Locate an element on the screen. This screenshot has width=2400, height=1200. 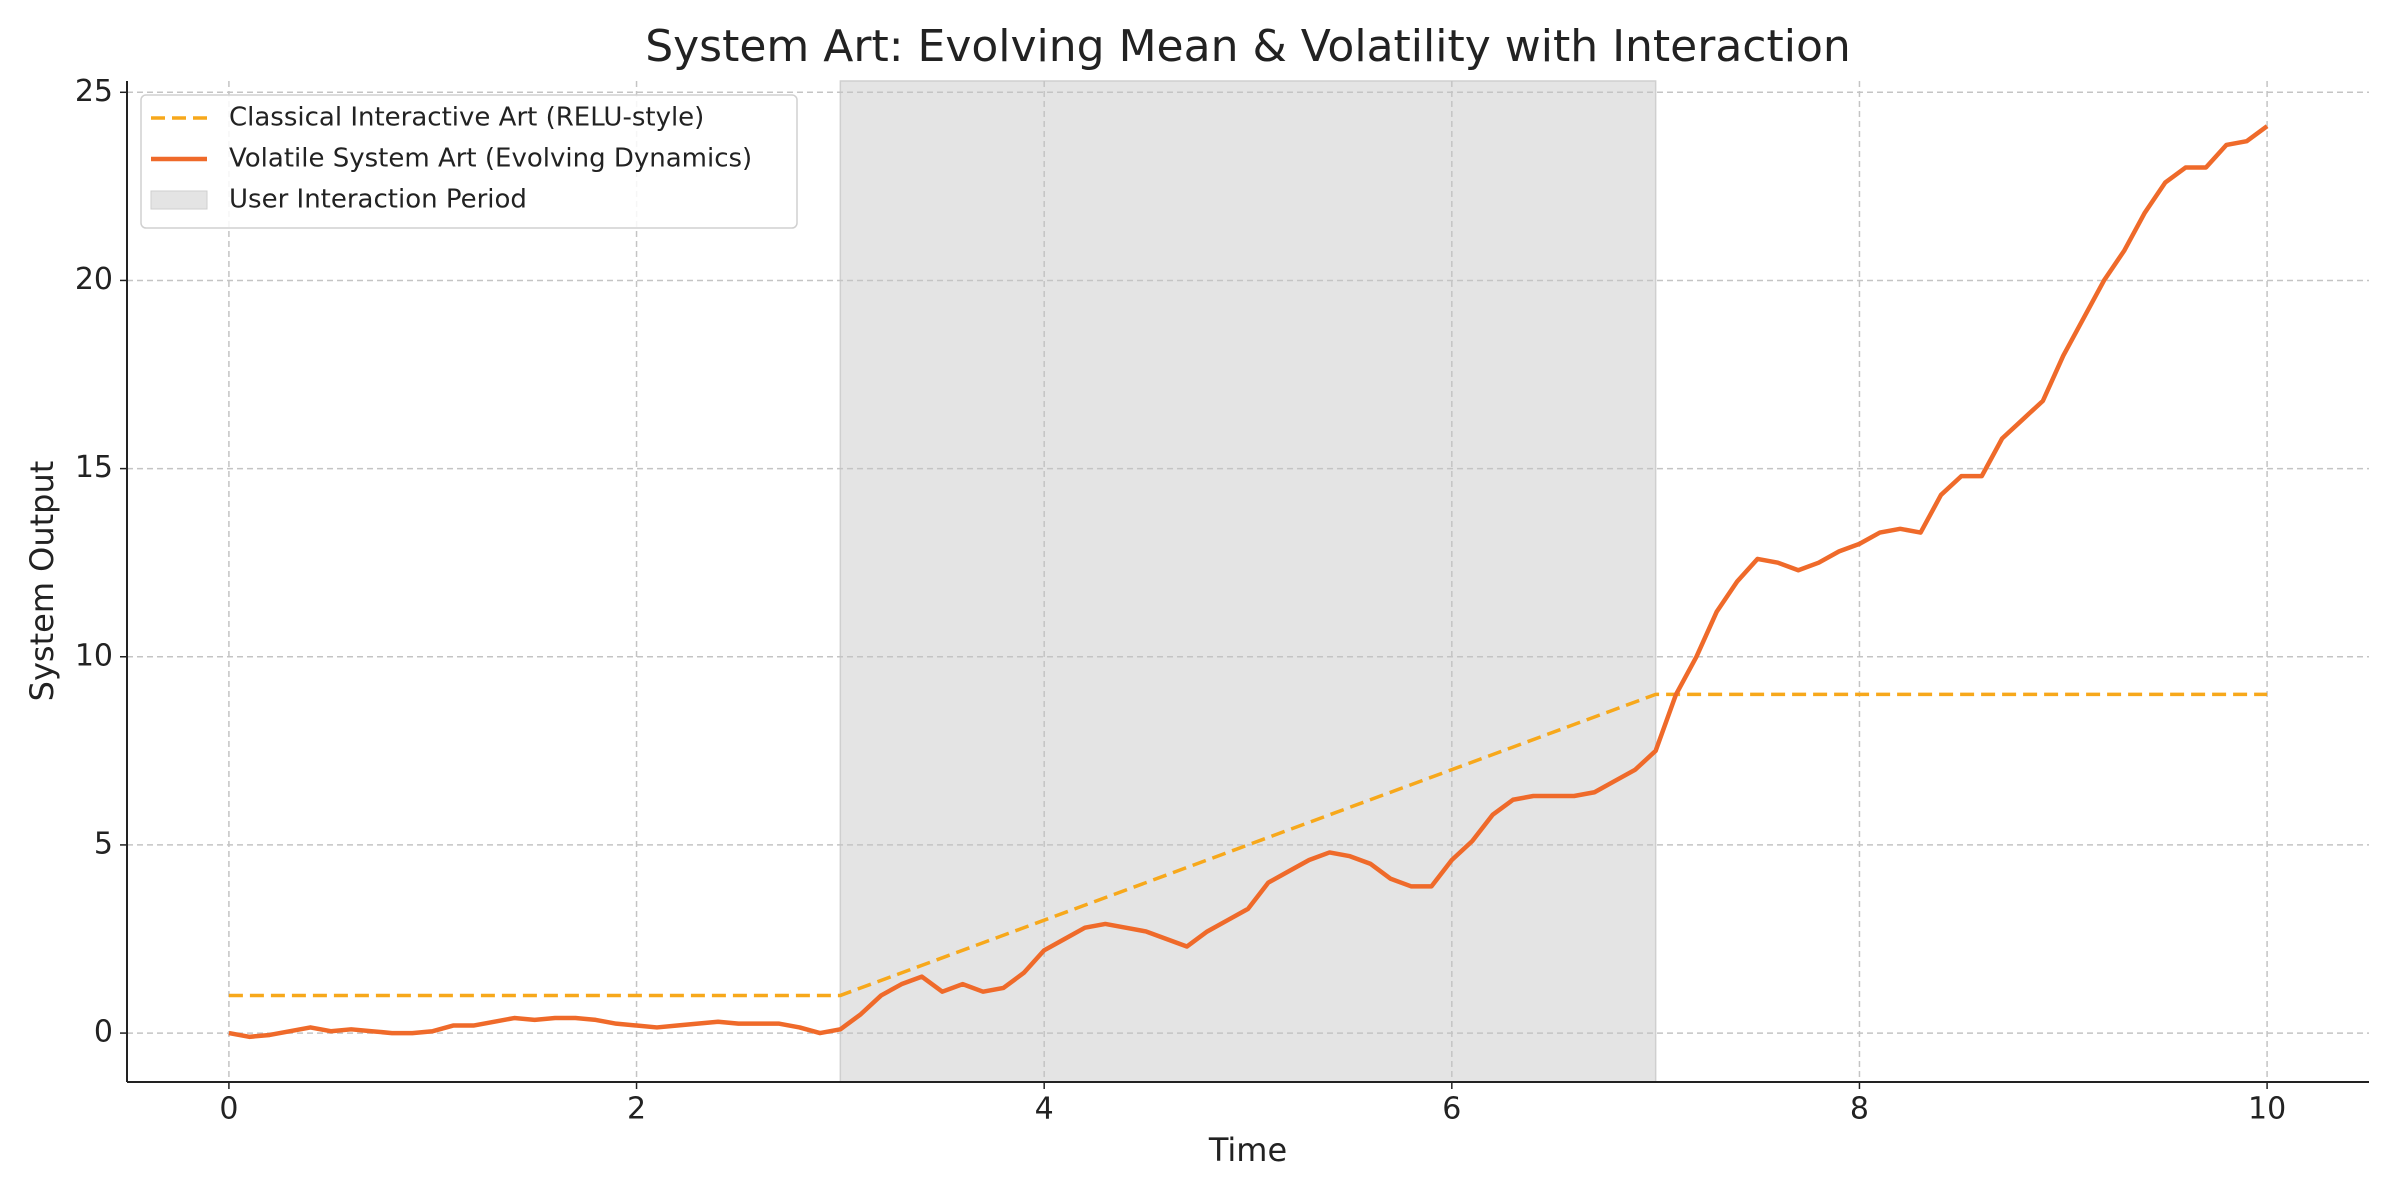
legend-swatch is located at coordinates (179, 200).